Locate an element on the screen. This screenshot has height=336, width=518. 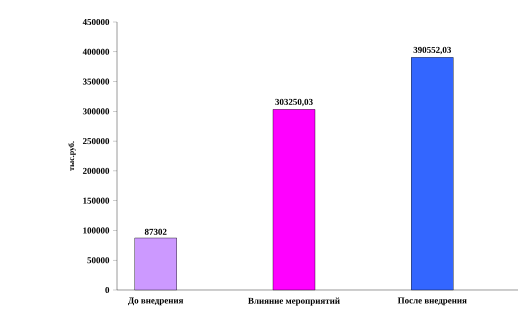
data-label: 390552,03 is located at coordinates (433, 50).